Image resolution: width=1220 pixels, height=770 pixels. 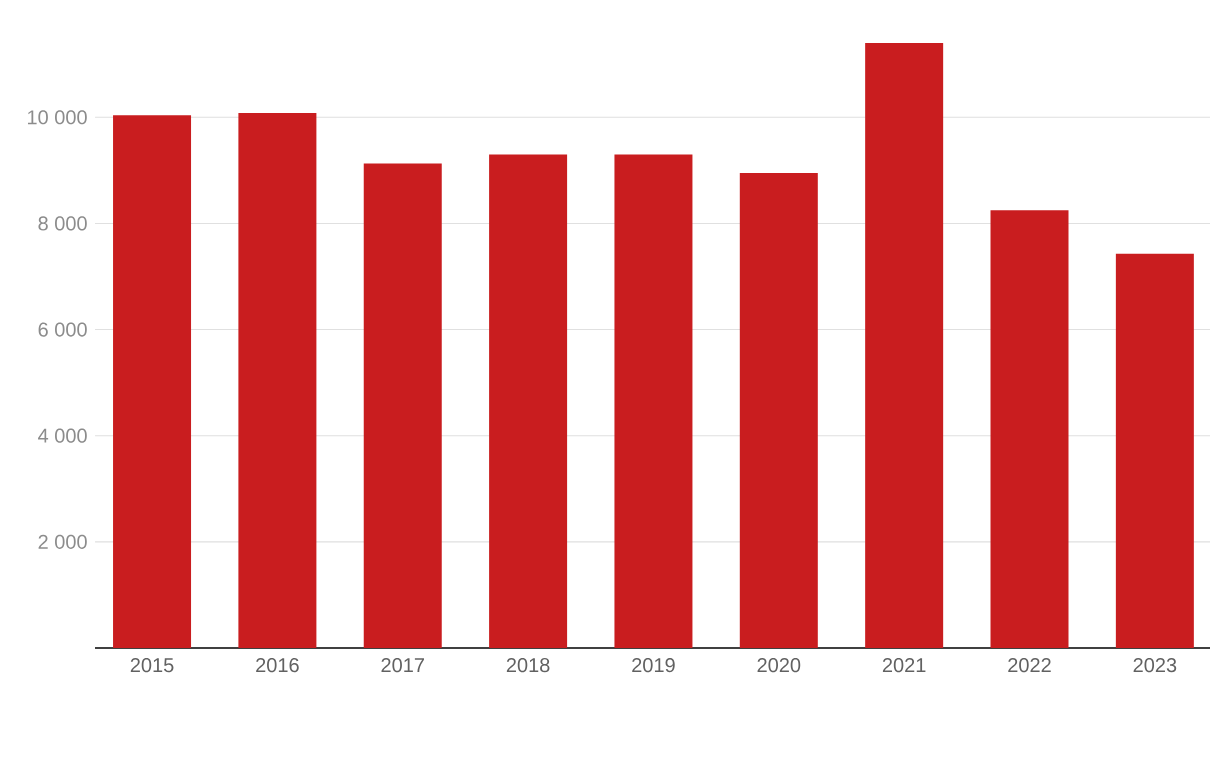 What do you see at coordinates (62, 435) in the screenshot?
I see `y-tick-label: 4 000` at bounding box center [62, 435].